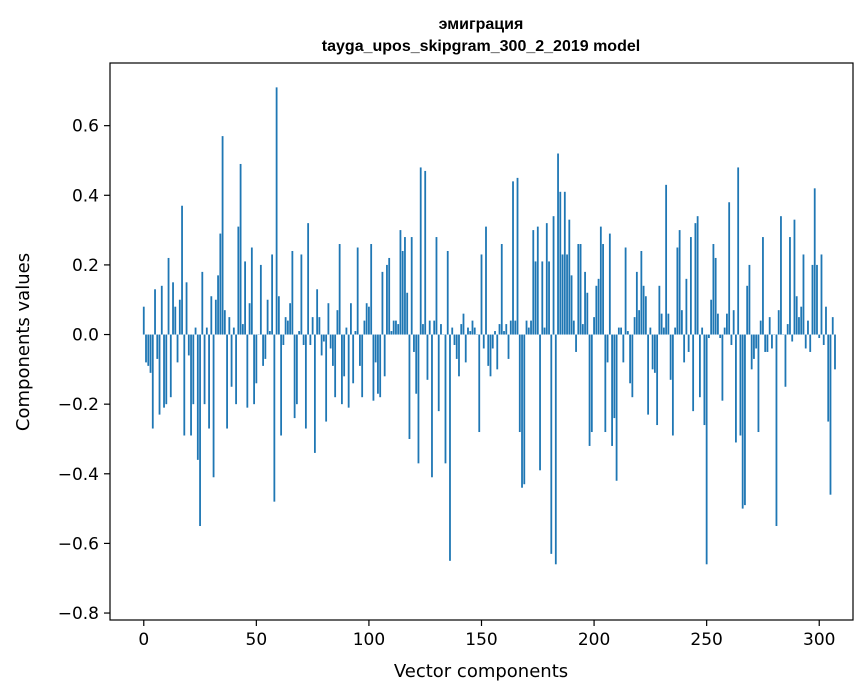 Image resolution: width=867 pixels, height=696 pixels. What do you see at coordinates (85, 336) in the screenshot?
I see `y-tick-label: 0.0` at bounding box center [85, 336].